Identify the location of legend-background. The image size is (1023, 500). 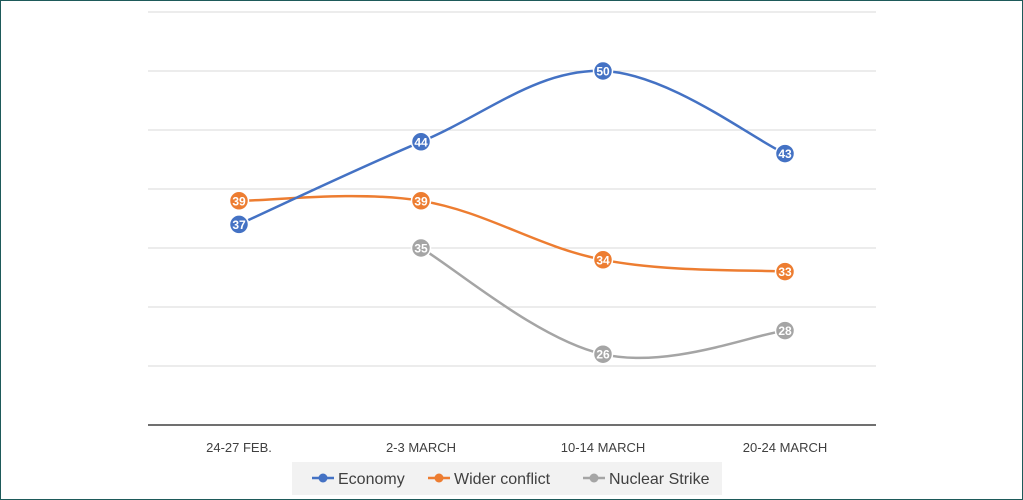
(507, 478).